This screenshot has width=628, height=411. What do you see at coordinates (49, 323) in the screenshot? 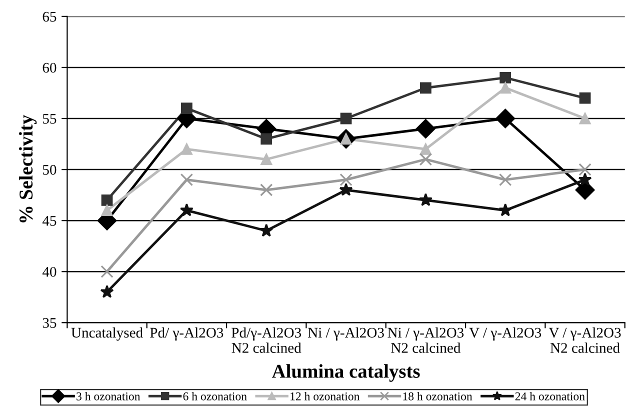
I see `y-tick-label: 35` at bounding box center [49, 323].